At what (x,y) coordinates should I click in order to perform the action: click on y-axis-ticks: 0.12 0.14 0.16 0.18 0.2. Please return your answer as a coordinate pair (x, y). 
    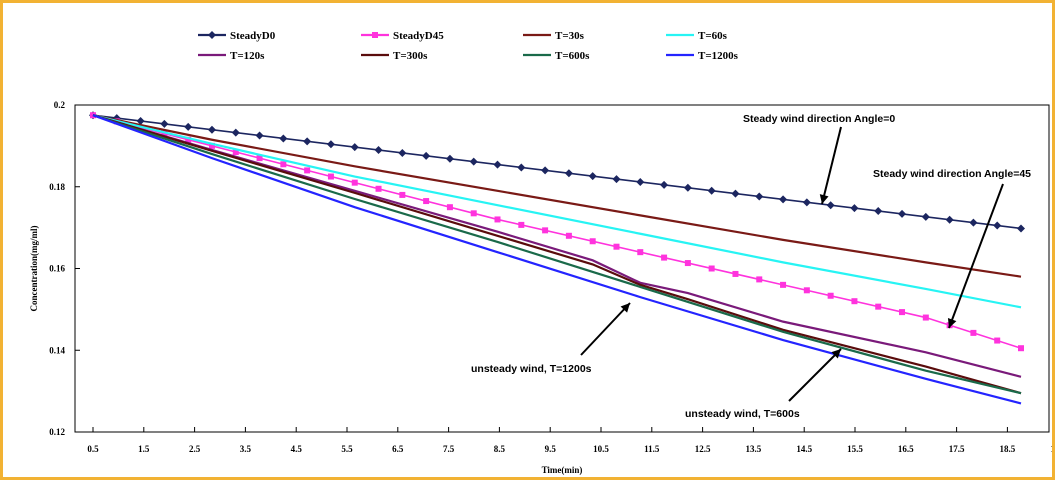
    Looking at the image, I should click on (64, 268).